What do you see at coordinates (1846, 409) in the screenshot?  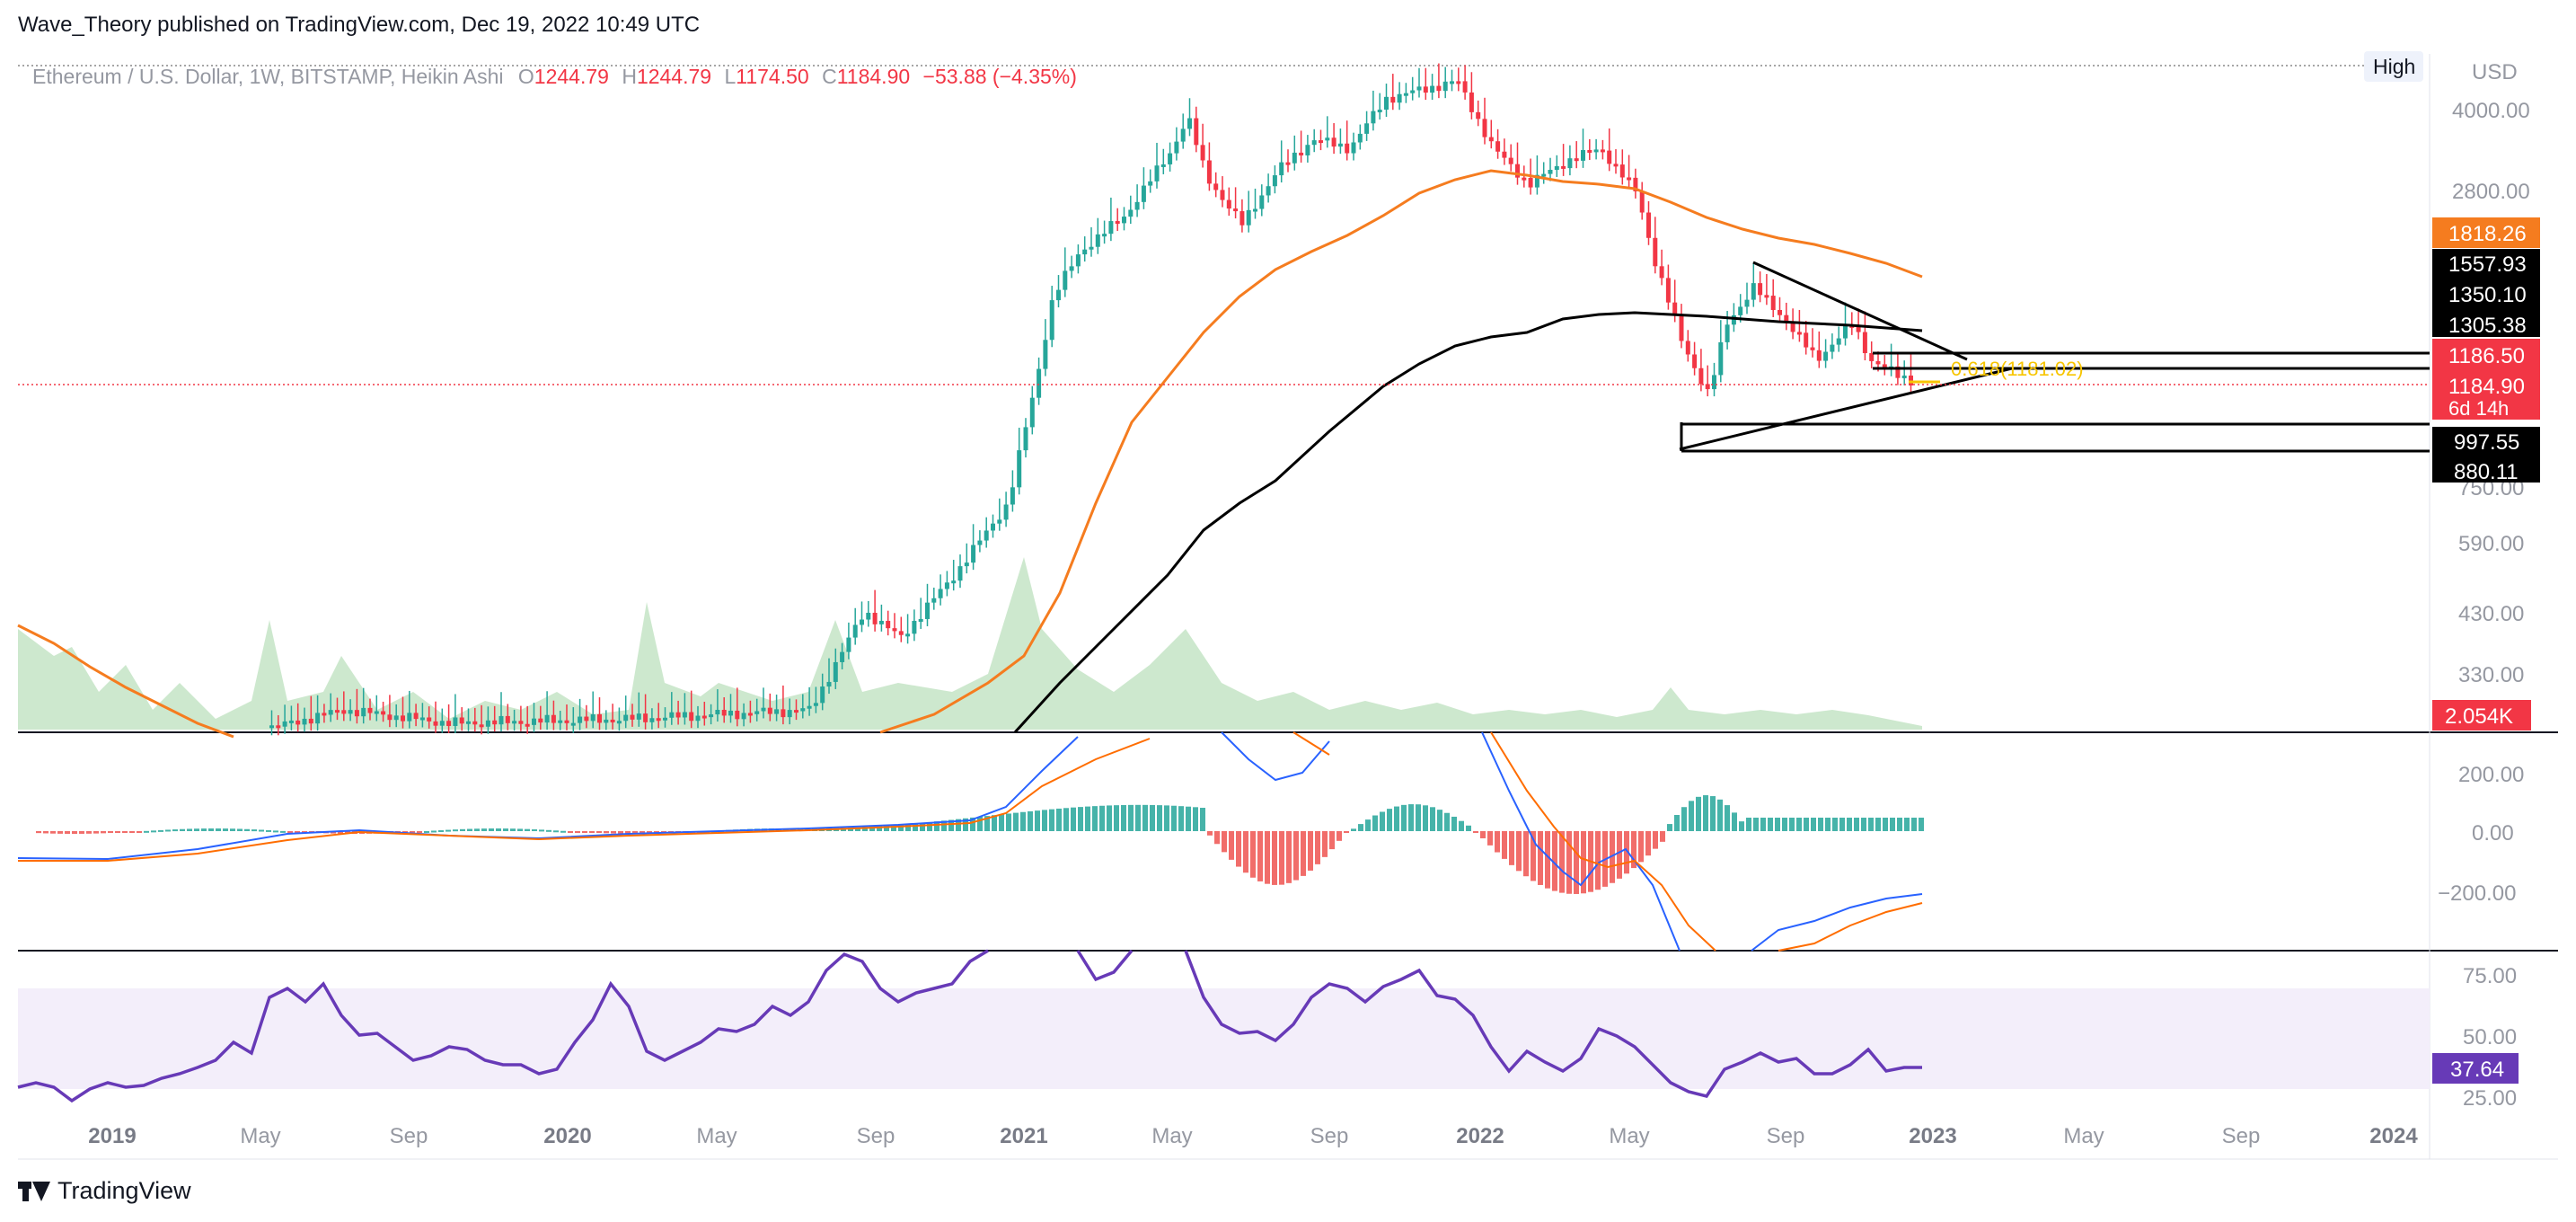 I see `triangle-lower-line` at bounding box center [1846, 409].